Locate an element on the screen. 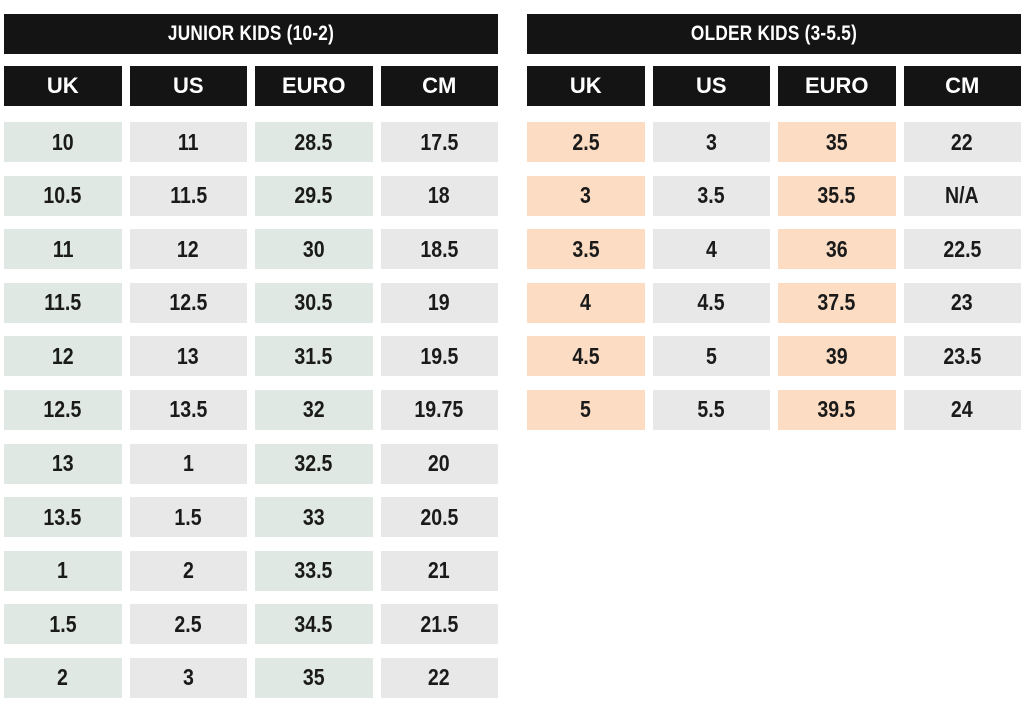  cell-value: 19 is located at coordinates (439, 302).